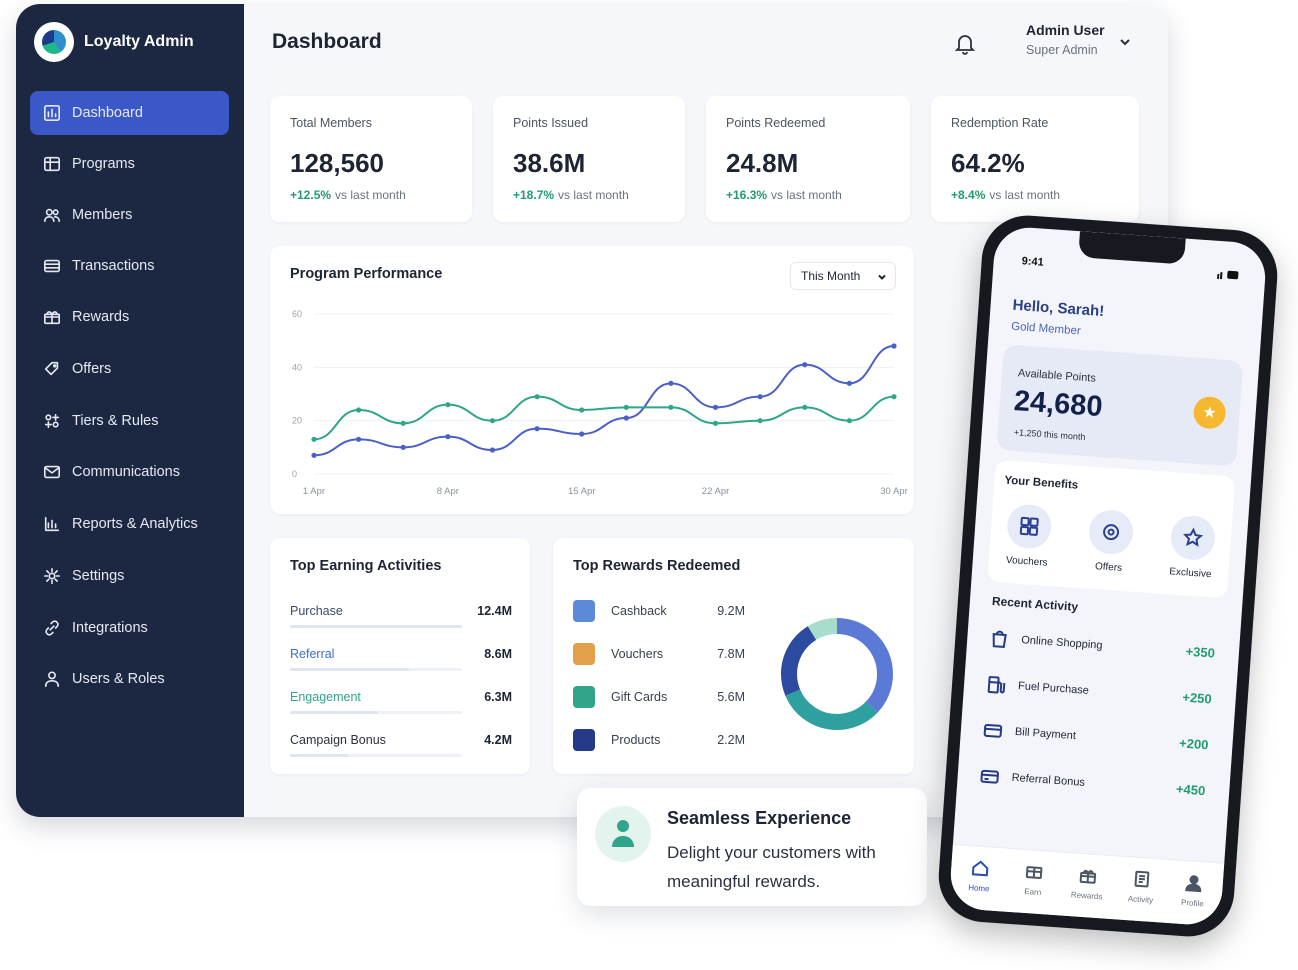 The width and height of the screenshot is (1298, 970). I want to click on stat-label: Points Redeemed, so click(776, 123).